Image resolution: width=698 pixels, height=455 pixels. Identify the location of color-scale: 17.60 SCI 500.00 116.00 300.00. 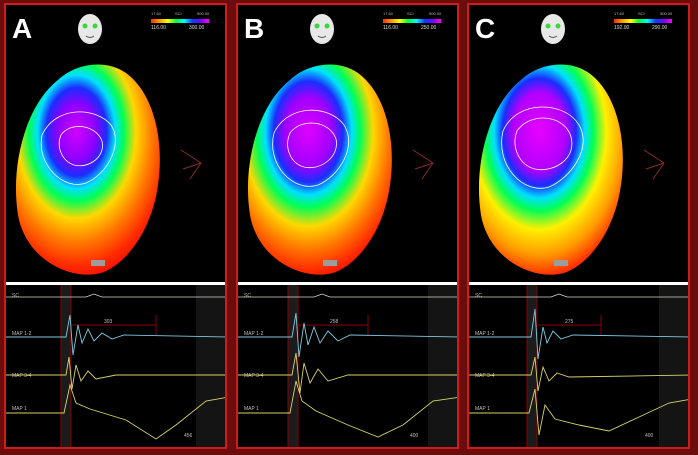
(180, 23).